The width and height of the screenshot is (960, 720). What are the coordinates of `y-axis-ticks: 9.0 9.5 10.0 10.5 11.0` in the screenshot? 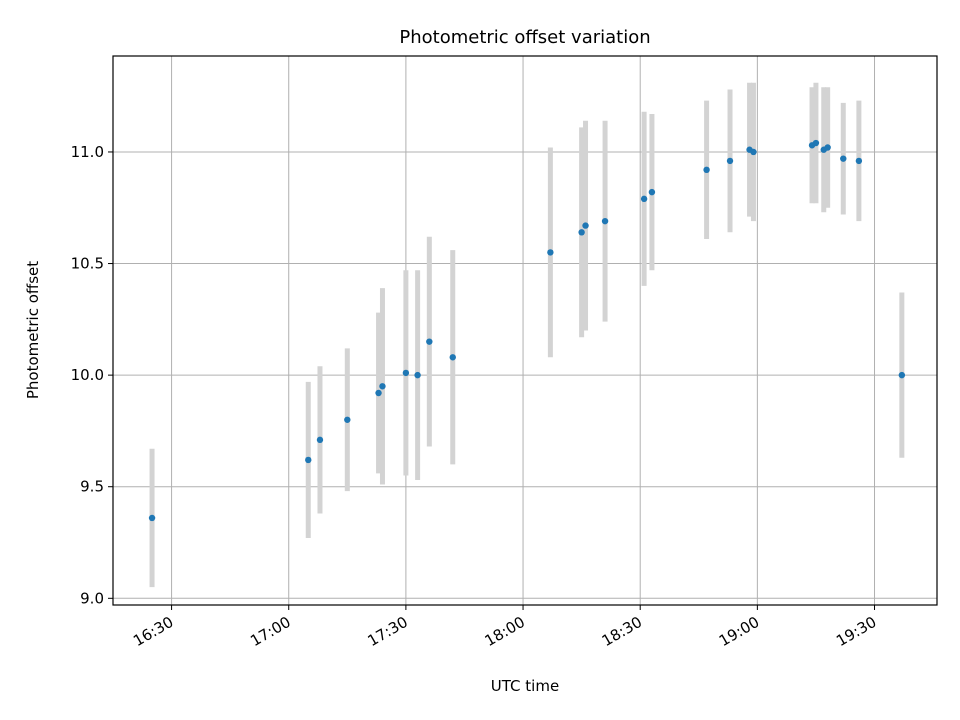 It's located at (92, 375).